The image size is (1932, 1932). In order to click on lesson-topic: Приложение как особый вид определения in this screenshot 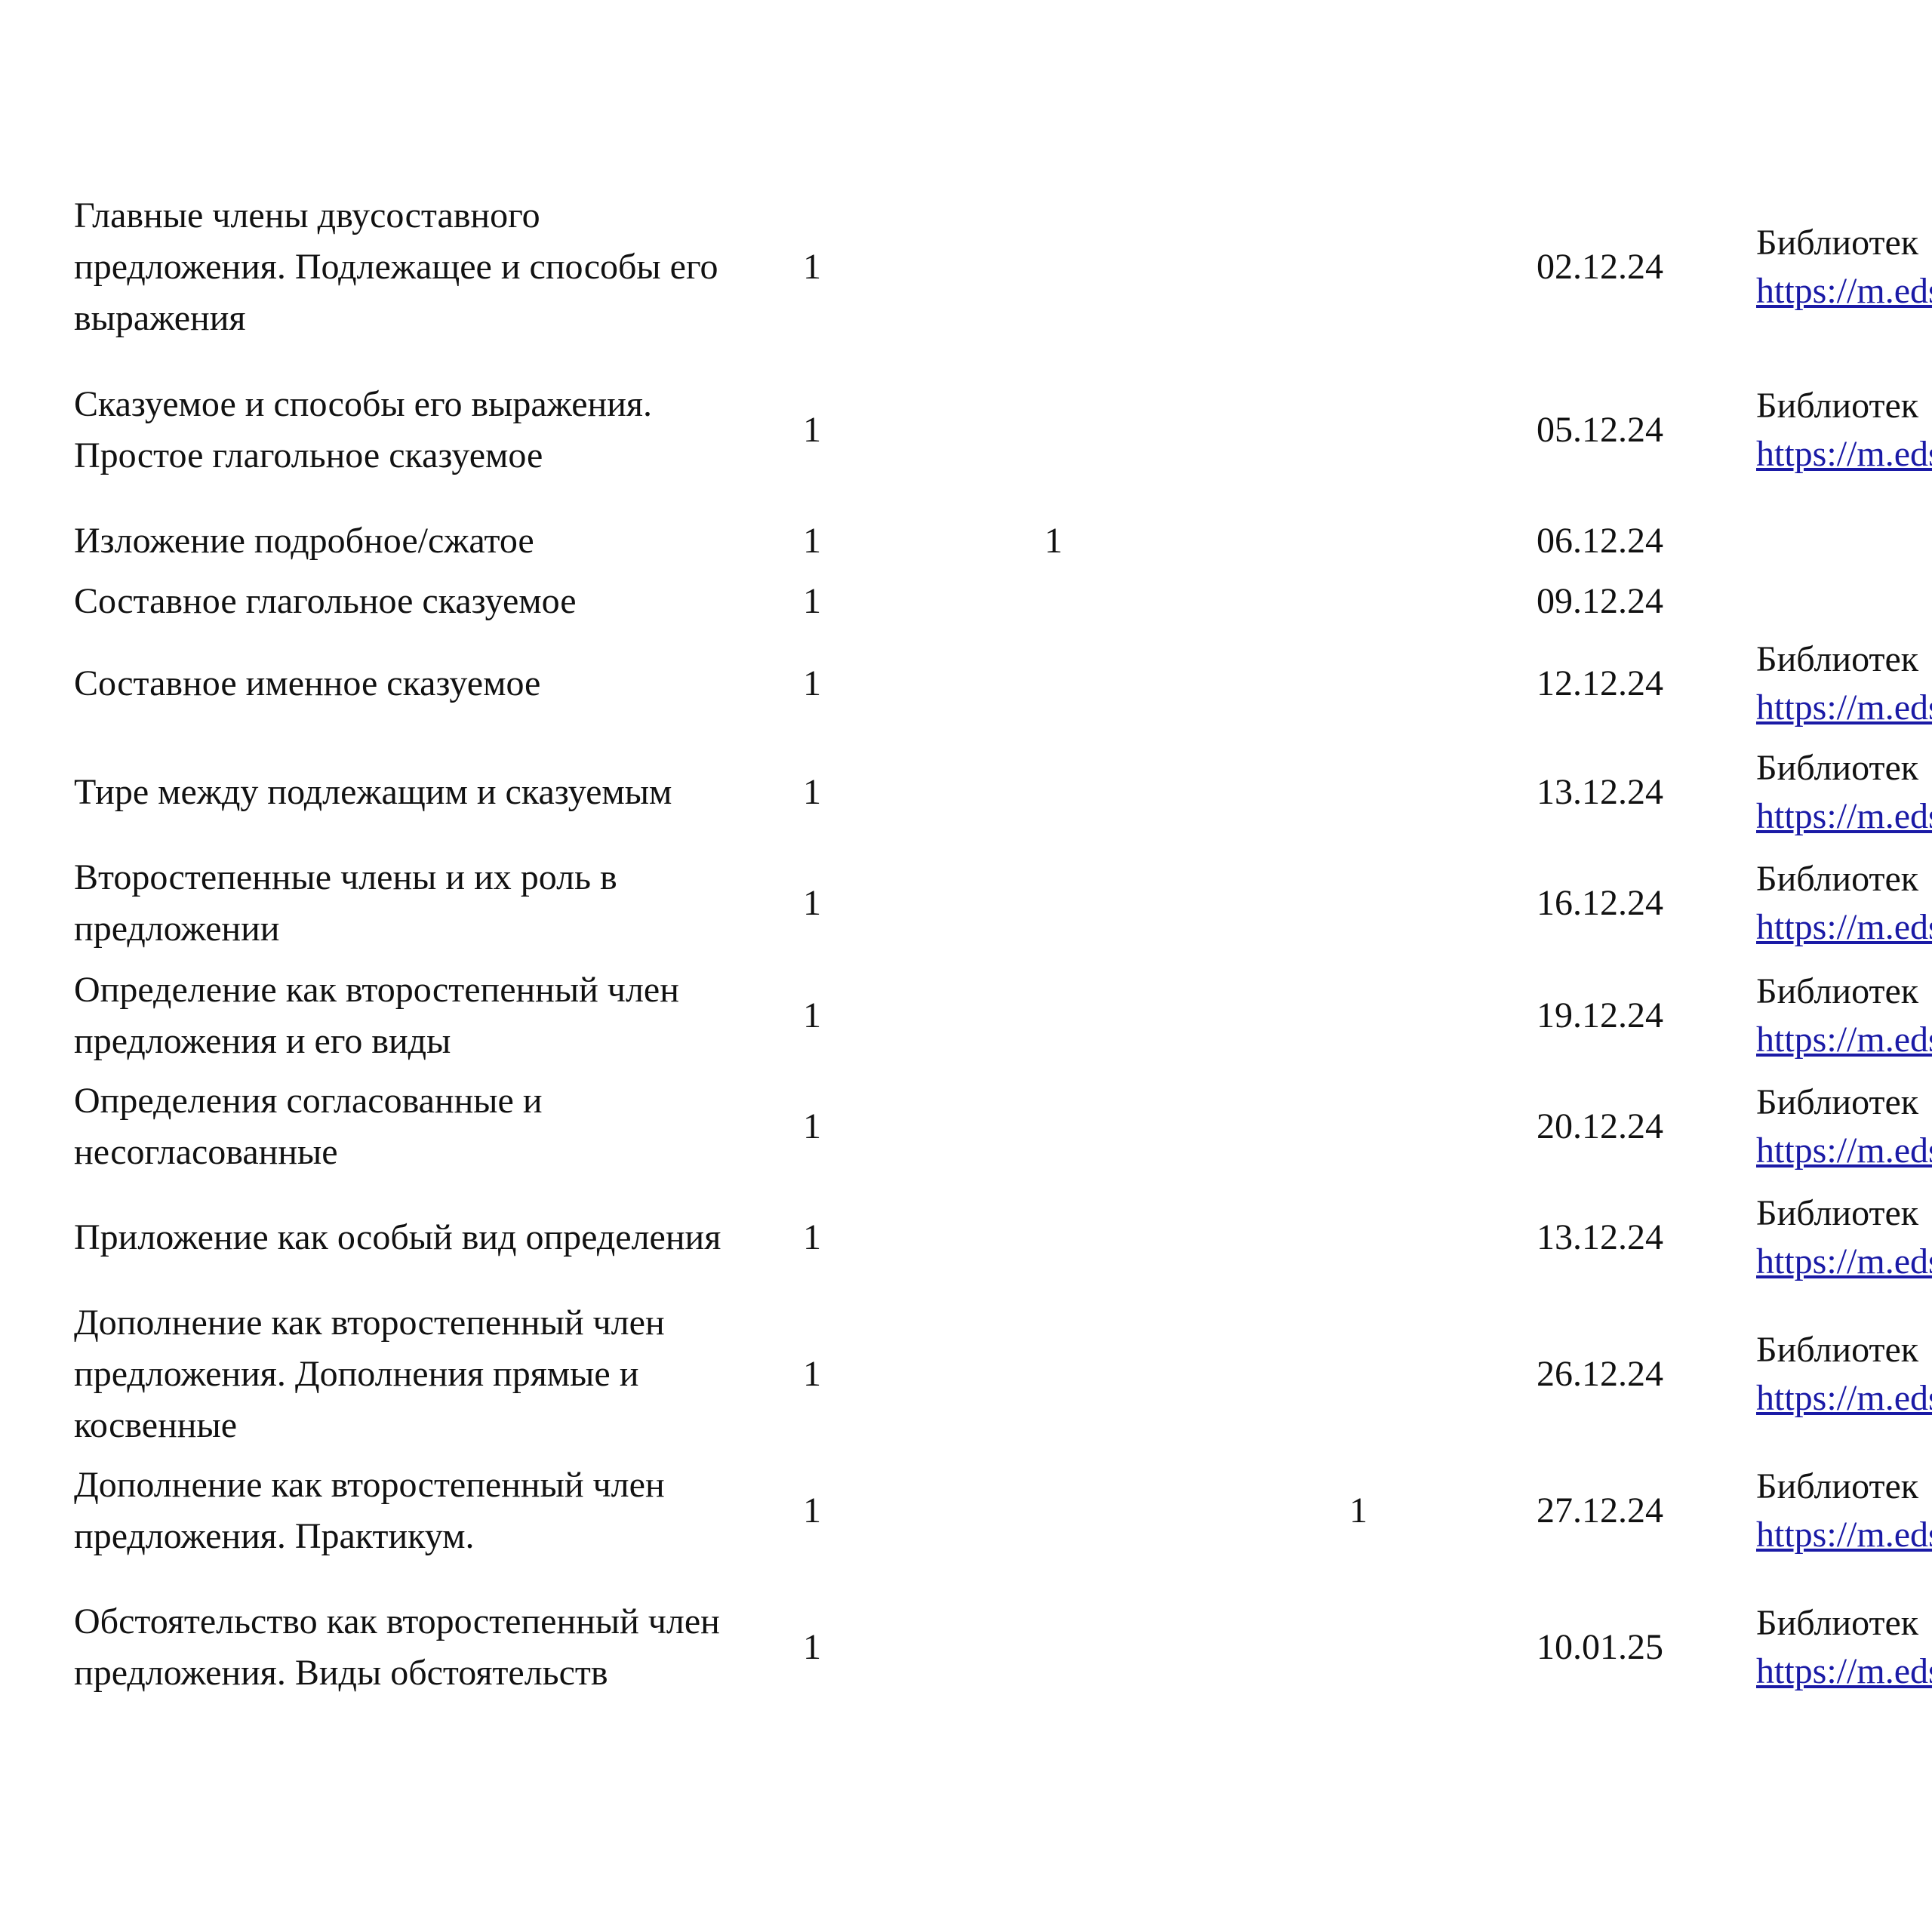, I will do `click(397, 1237)`.